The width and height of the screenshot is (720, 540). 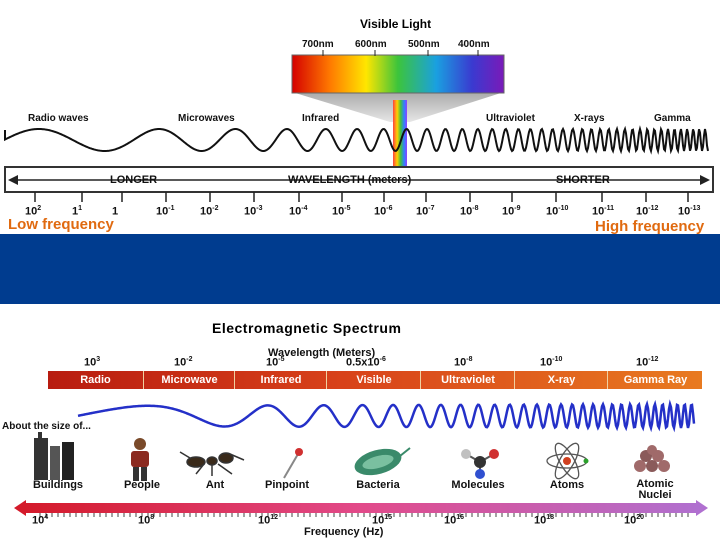 I want to click on wavelength-ticks, so click(x=361, y=197).